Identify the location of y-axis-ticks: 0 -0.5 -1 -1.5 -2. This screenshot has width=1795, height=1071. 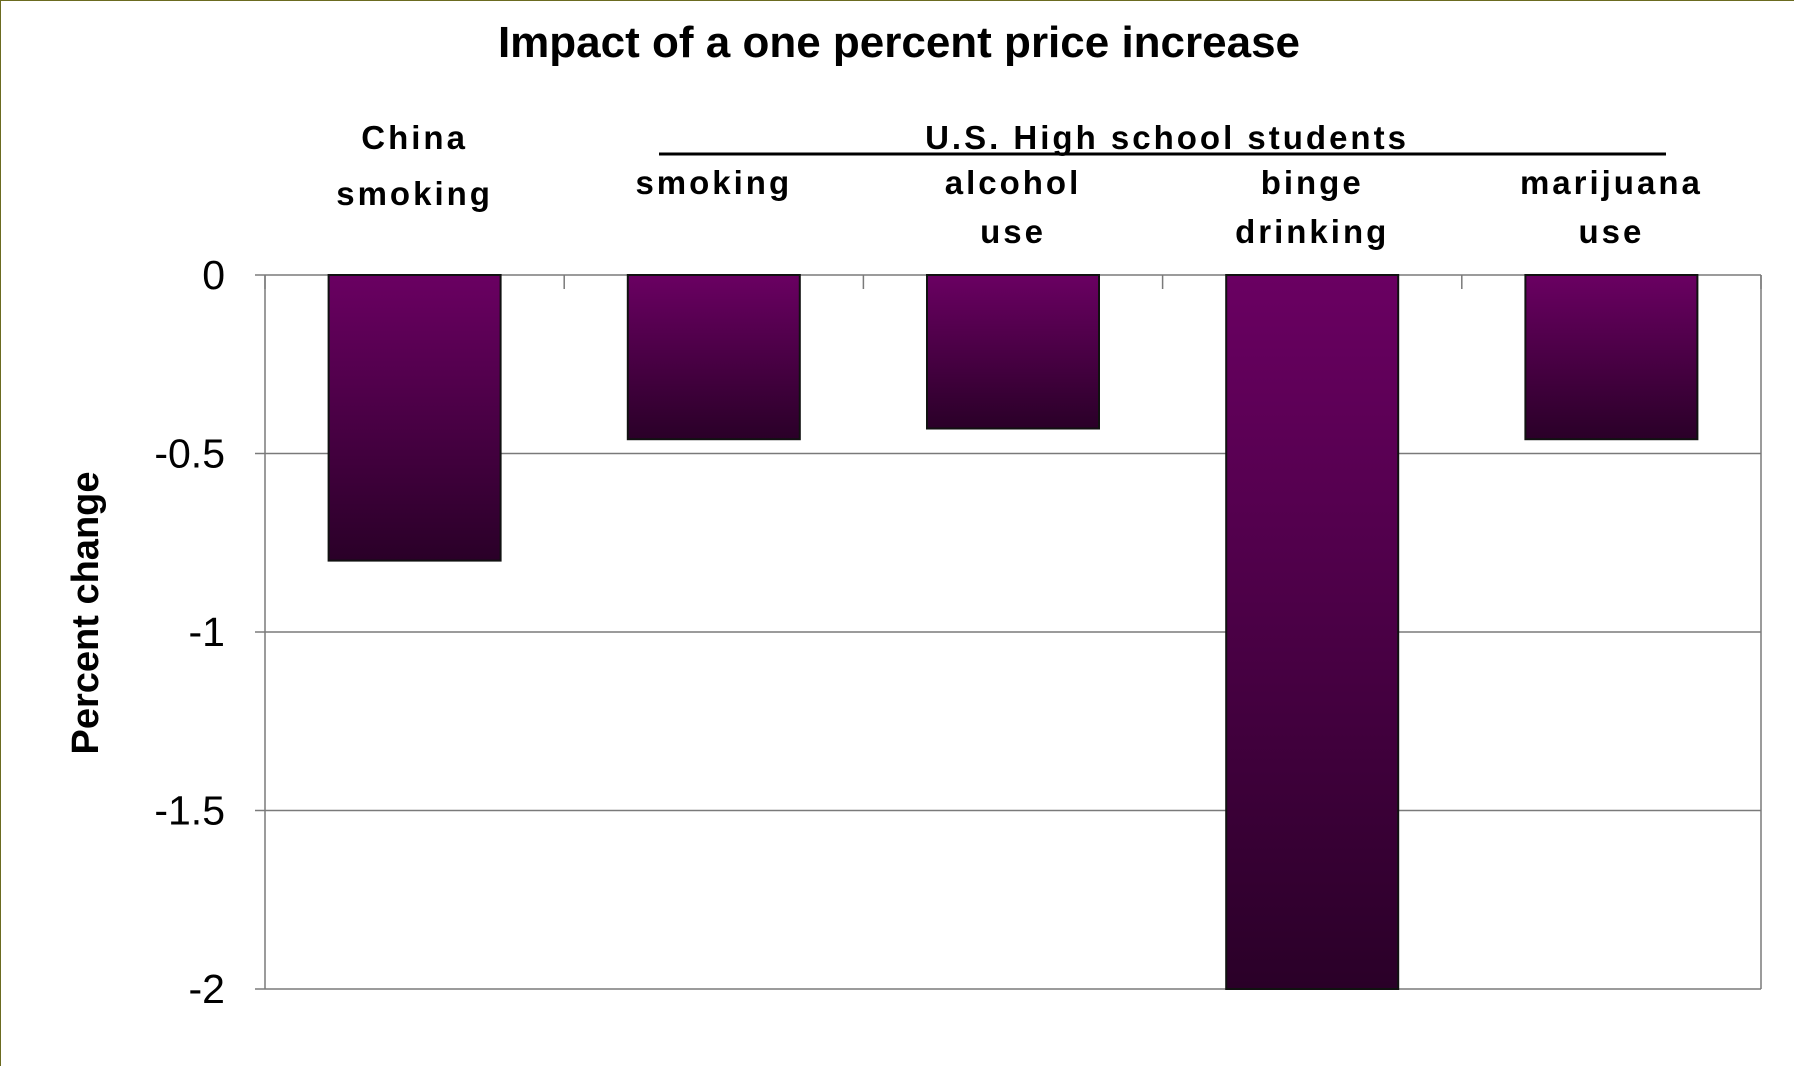
(189, 632).